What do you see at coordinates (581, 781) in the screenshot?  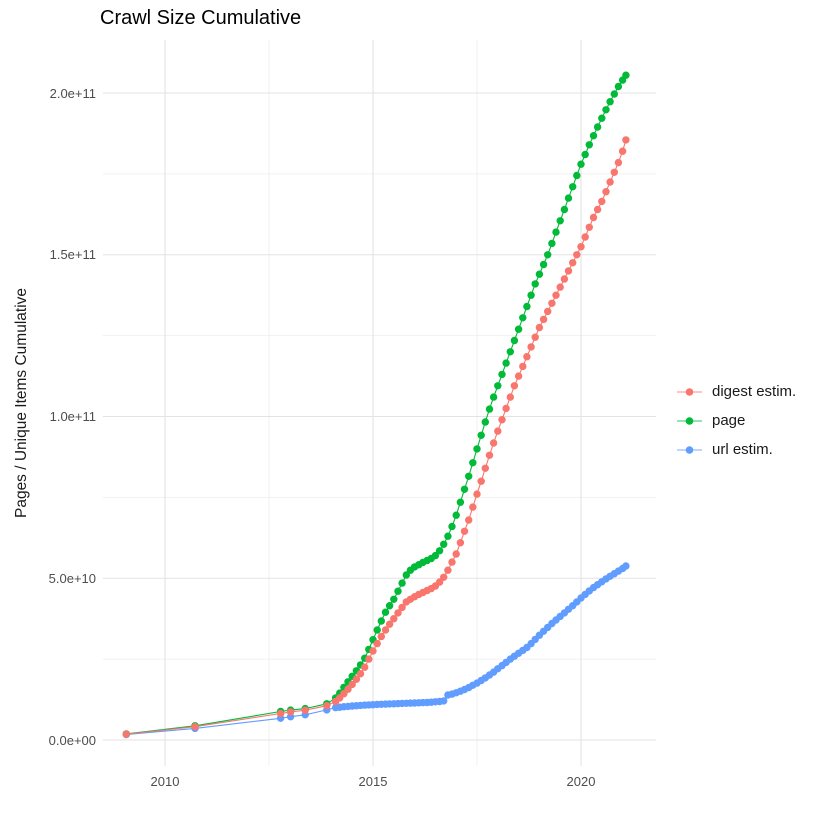 I see `x-tick-label: 2020` at bounding box center [581, 781].